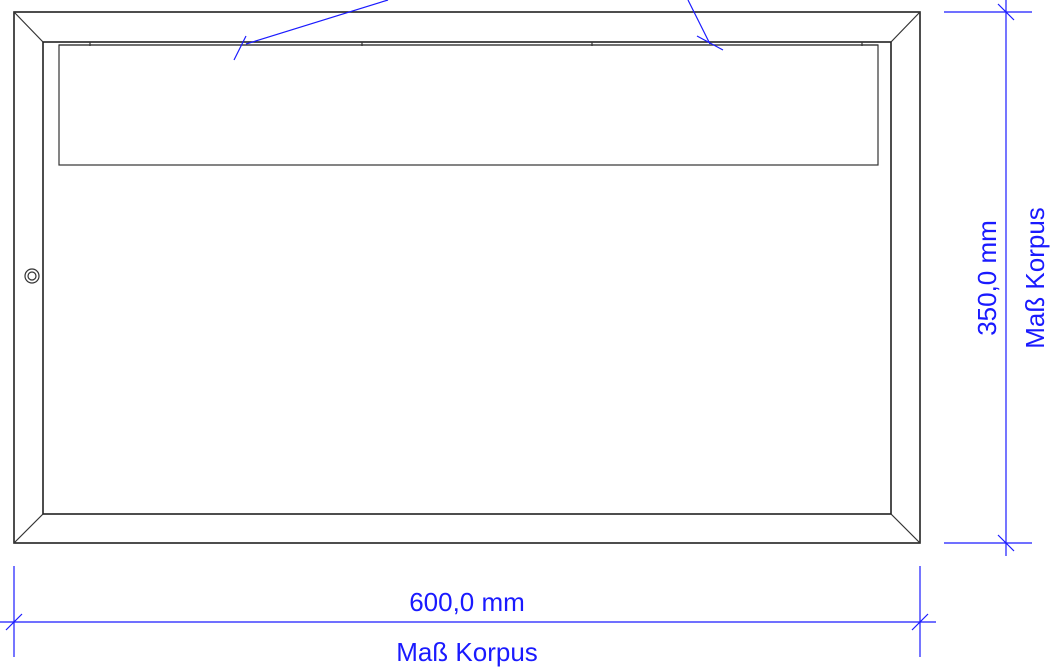 This screenshot has height=671, width=1052. I want to click on lock-knob-inner, so click(32, 276).